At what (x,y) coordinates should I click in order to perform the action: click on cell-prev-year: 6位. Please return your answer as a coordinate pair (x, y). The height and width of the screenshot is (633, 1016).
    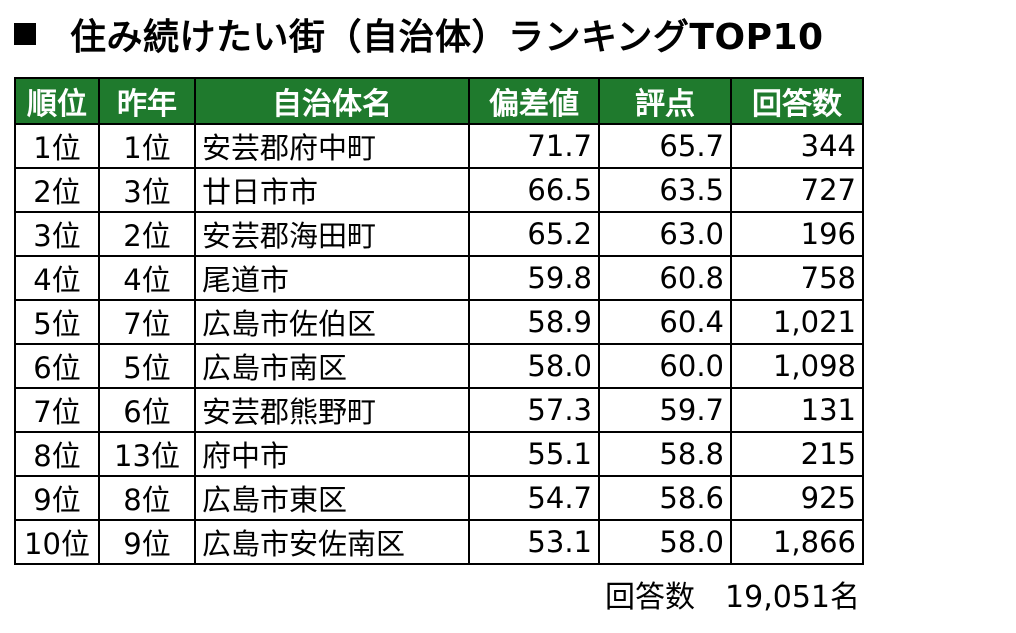
    Looking at the image, I should click on (147, 410).